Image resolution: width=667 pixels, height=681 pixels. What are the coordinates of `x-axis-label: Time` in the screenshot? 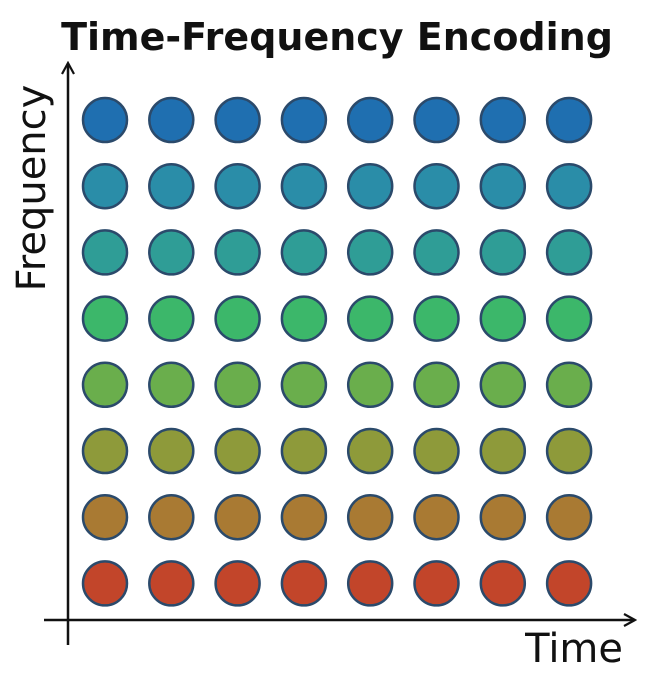 It's located at (573, 649).